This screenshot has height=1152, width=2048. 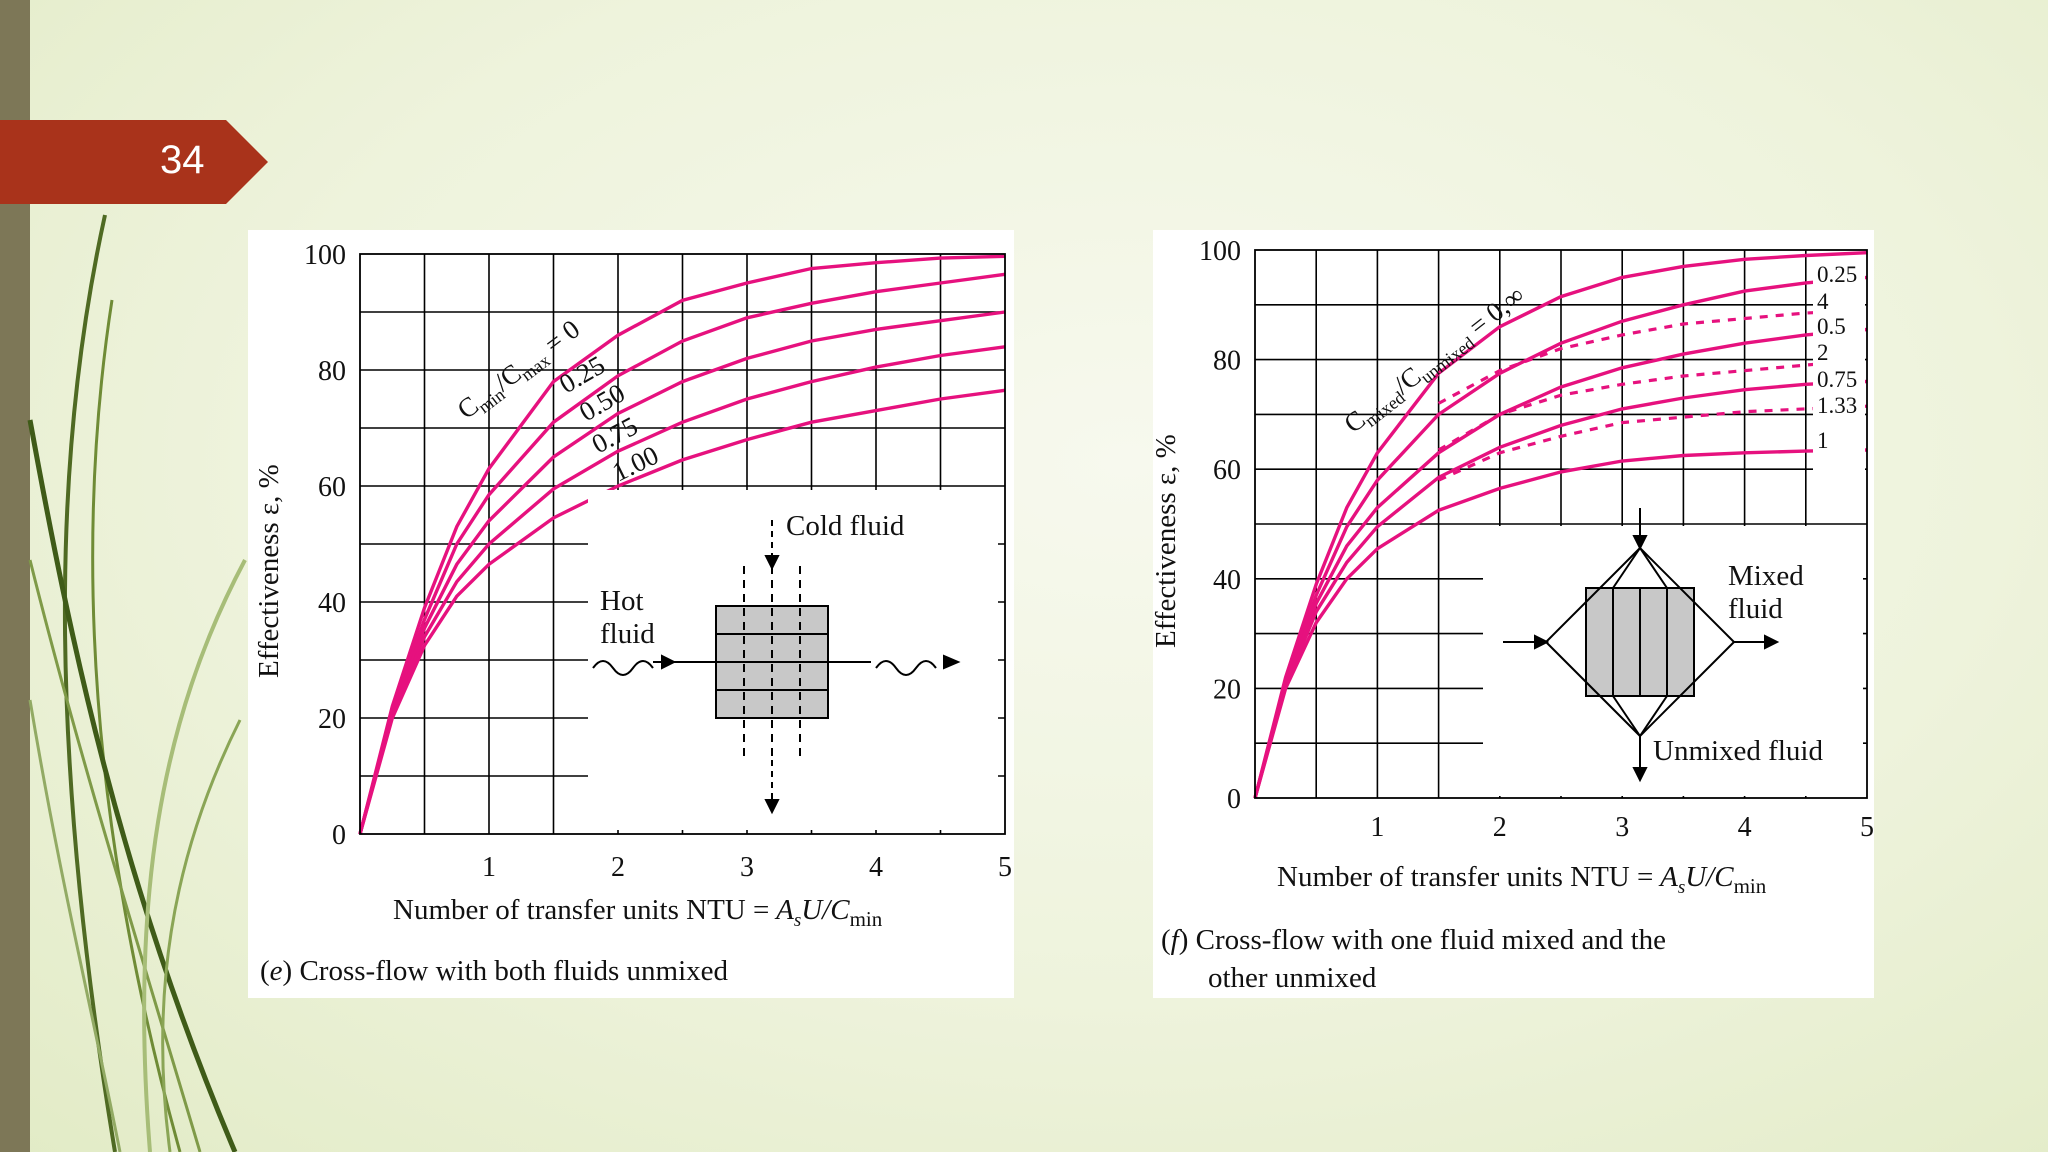 I want to click on chart-f-label-0.5: 0.5, so click(x=1831, y=326).